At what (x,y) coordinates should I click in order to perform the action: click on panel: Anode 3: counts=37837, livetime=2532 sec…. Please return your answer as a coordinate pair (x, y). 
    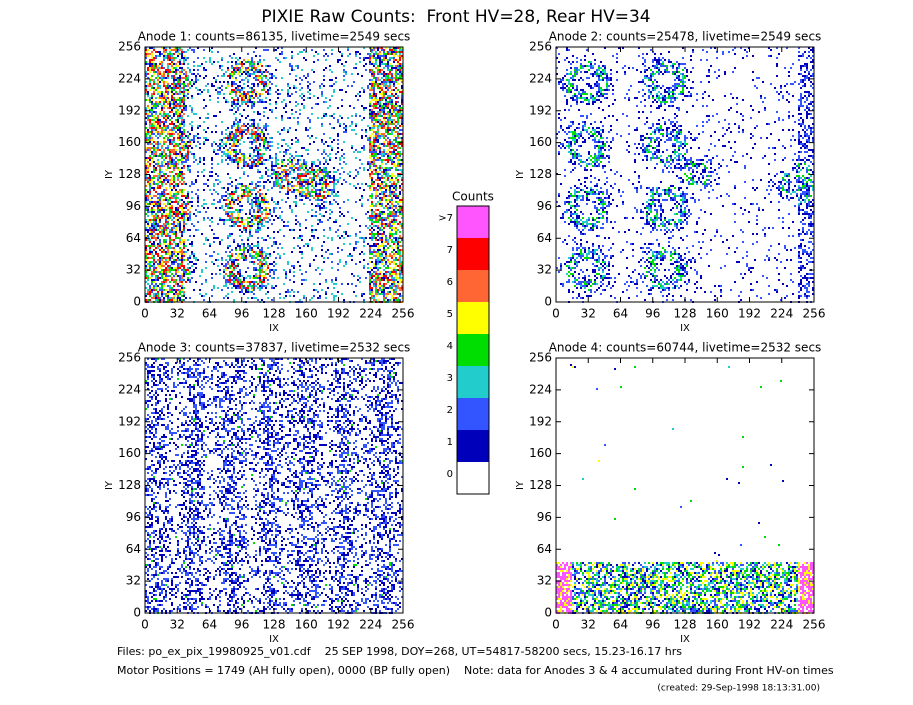
    Looking at the image, I should click on (259, 493).